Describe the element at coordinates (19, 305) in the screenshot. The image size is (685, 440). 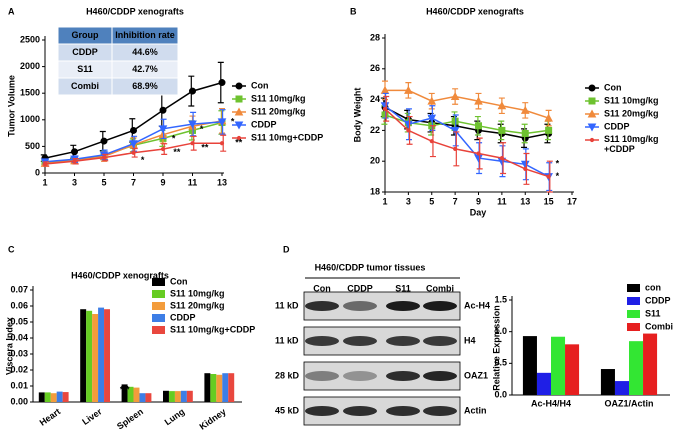
I see `y-tick-label: 0.06` at that location.